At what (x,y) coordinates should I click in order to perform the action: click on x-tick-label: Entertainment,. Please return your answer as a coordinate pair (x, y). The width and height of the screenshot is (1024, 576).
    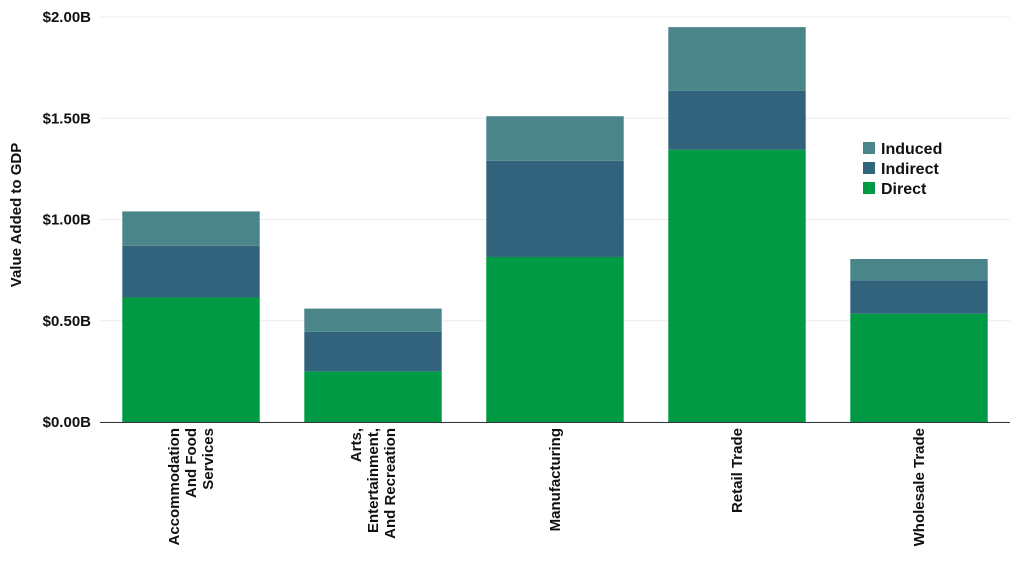
    Looking at the image, I should click on (373, 480).